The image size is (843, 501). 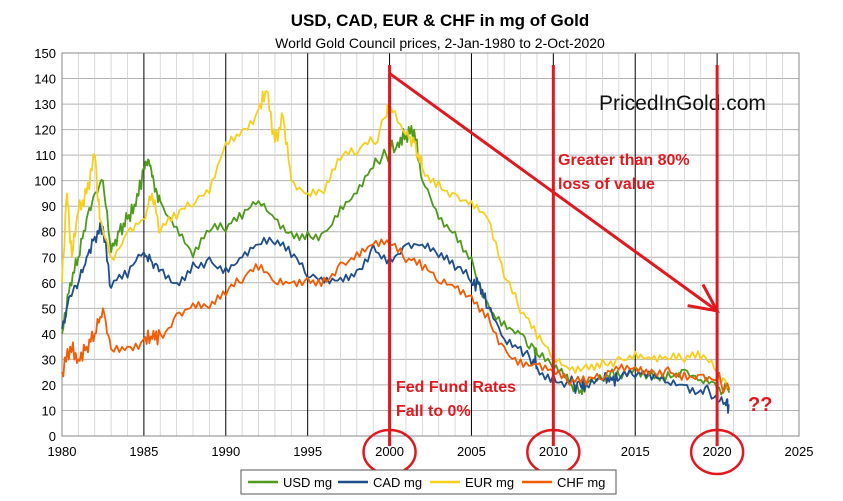 I want to click on red-circle-2020, so click(x=717, y=452).